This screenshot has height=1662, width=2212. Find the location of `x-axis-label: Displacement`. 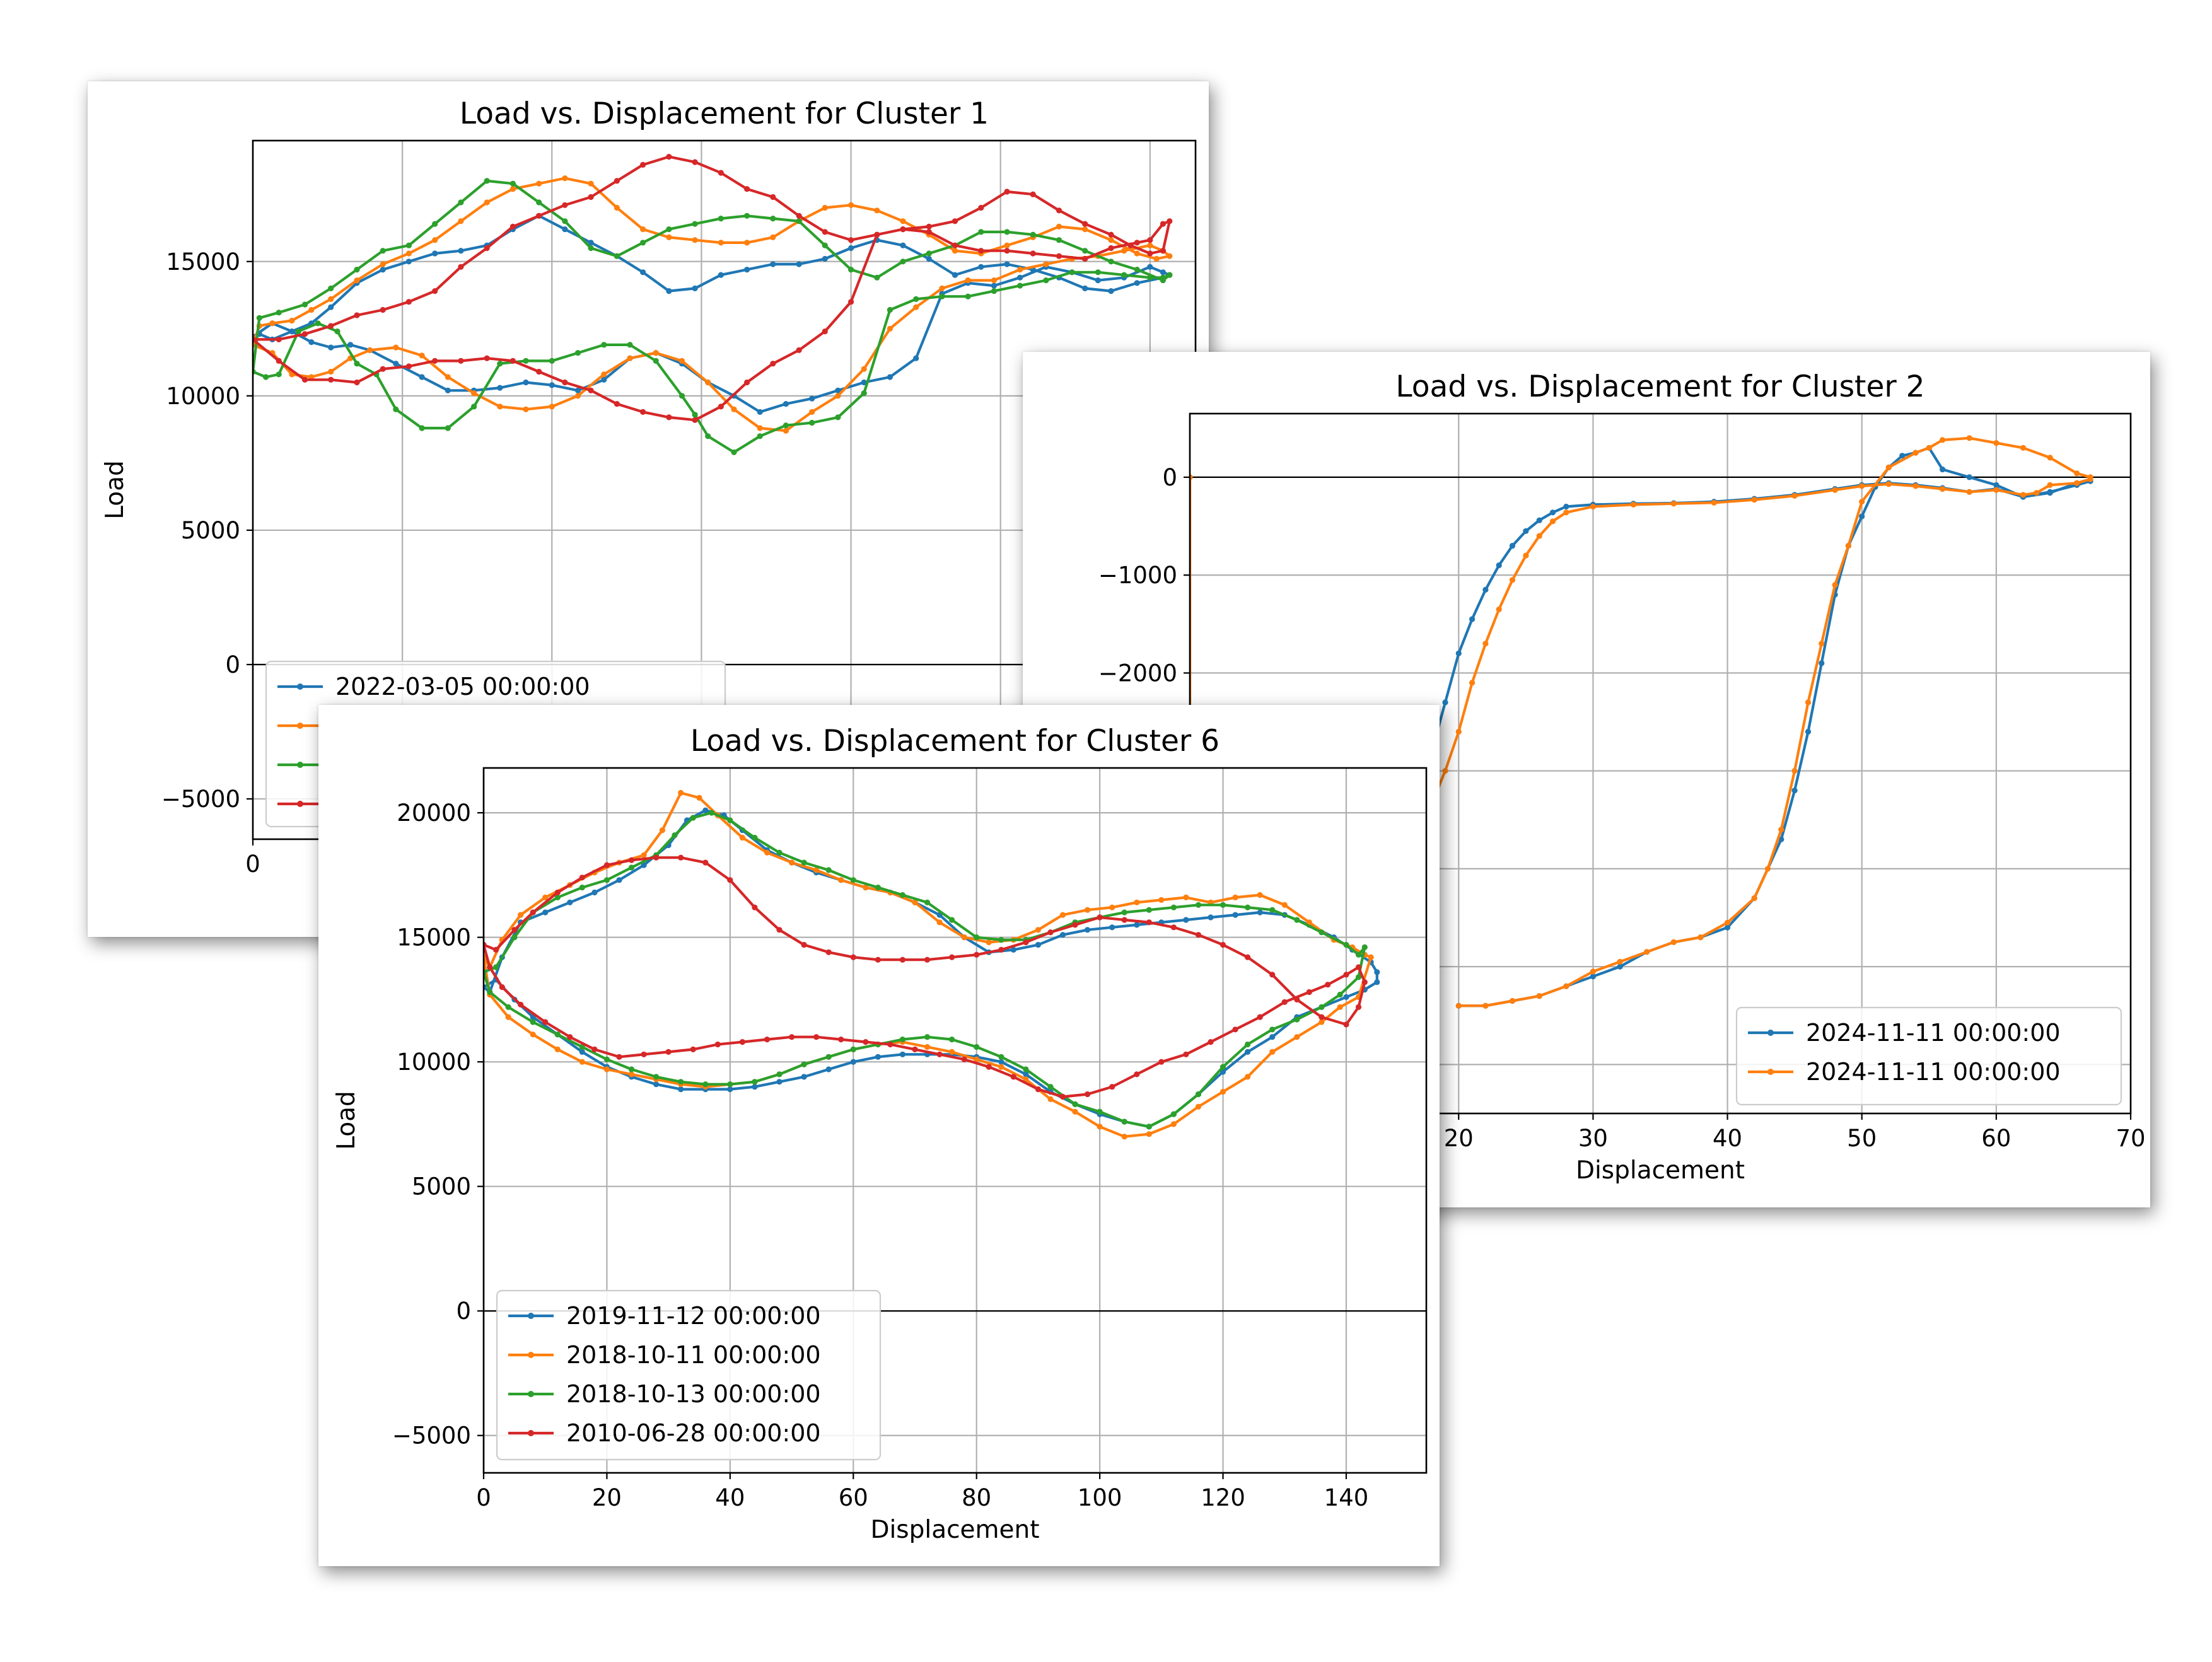

x-axis-label: Displacement is located at coordinates (954, 1530).